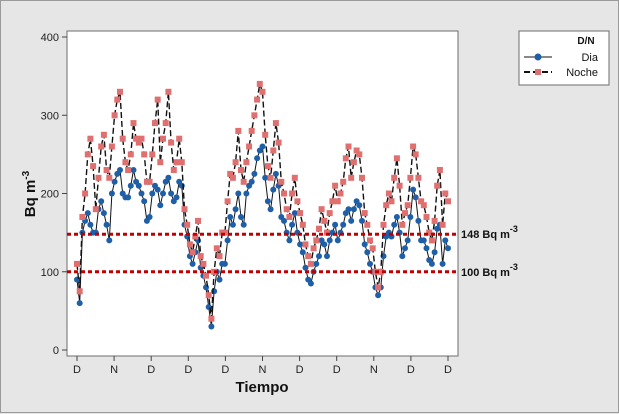 The height and width of the screenshot is (414, 619). Describe the element at coordinates (50, 116) in the screenshot. I see `y-tick-label-300: 300` at that location.